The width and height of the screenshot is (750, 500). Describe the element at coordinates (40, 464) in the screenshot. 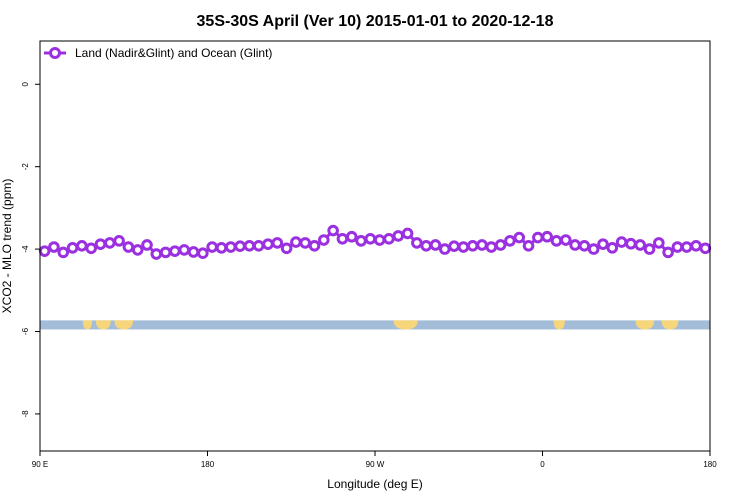

I see `x-tick-label: 90 E` at that location.